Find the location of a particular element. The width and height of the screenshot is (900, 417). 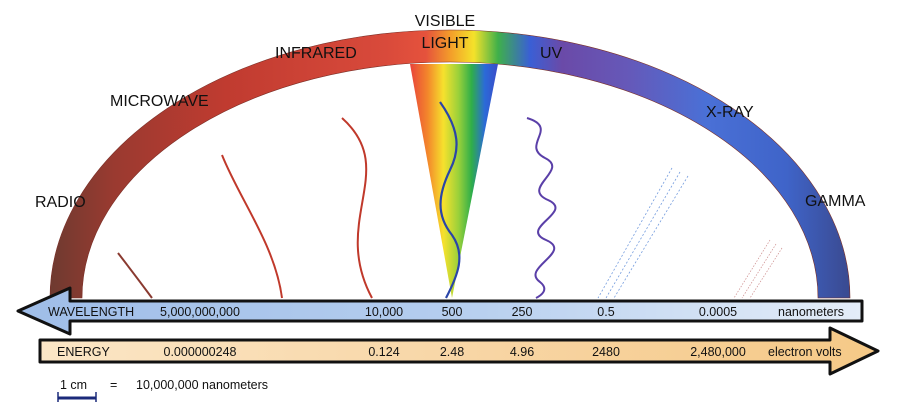

label-uv: UV is located at coordinates (551, 53).